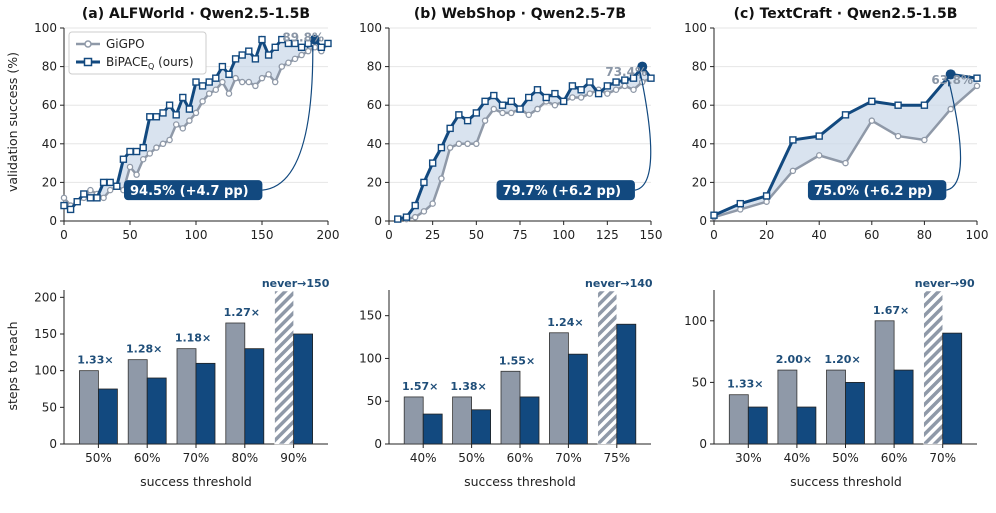 The image size is (996, 513). What do you see at coordinates (242, 312) in the screenshot?
I see `speedup-label: 1.27×` at bounding box center [242, 312].